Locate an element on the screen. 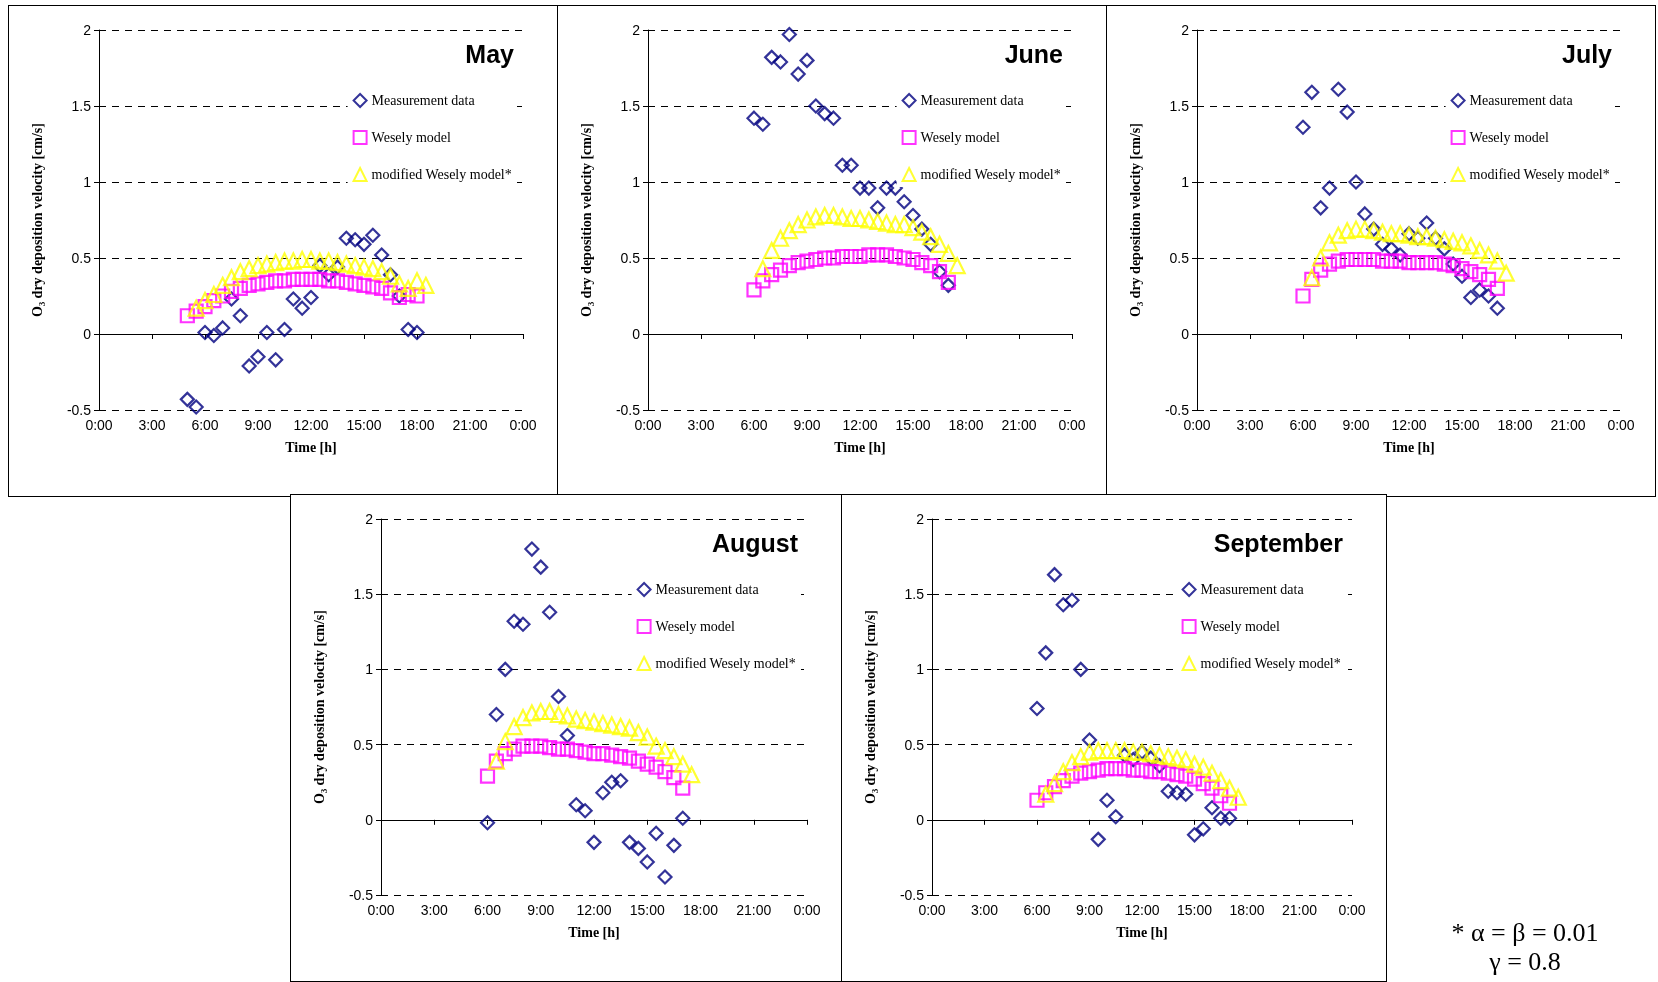  x-tick-label: 15:00 is located at coordinates (364, 425).